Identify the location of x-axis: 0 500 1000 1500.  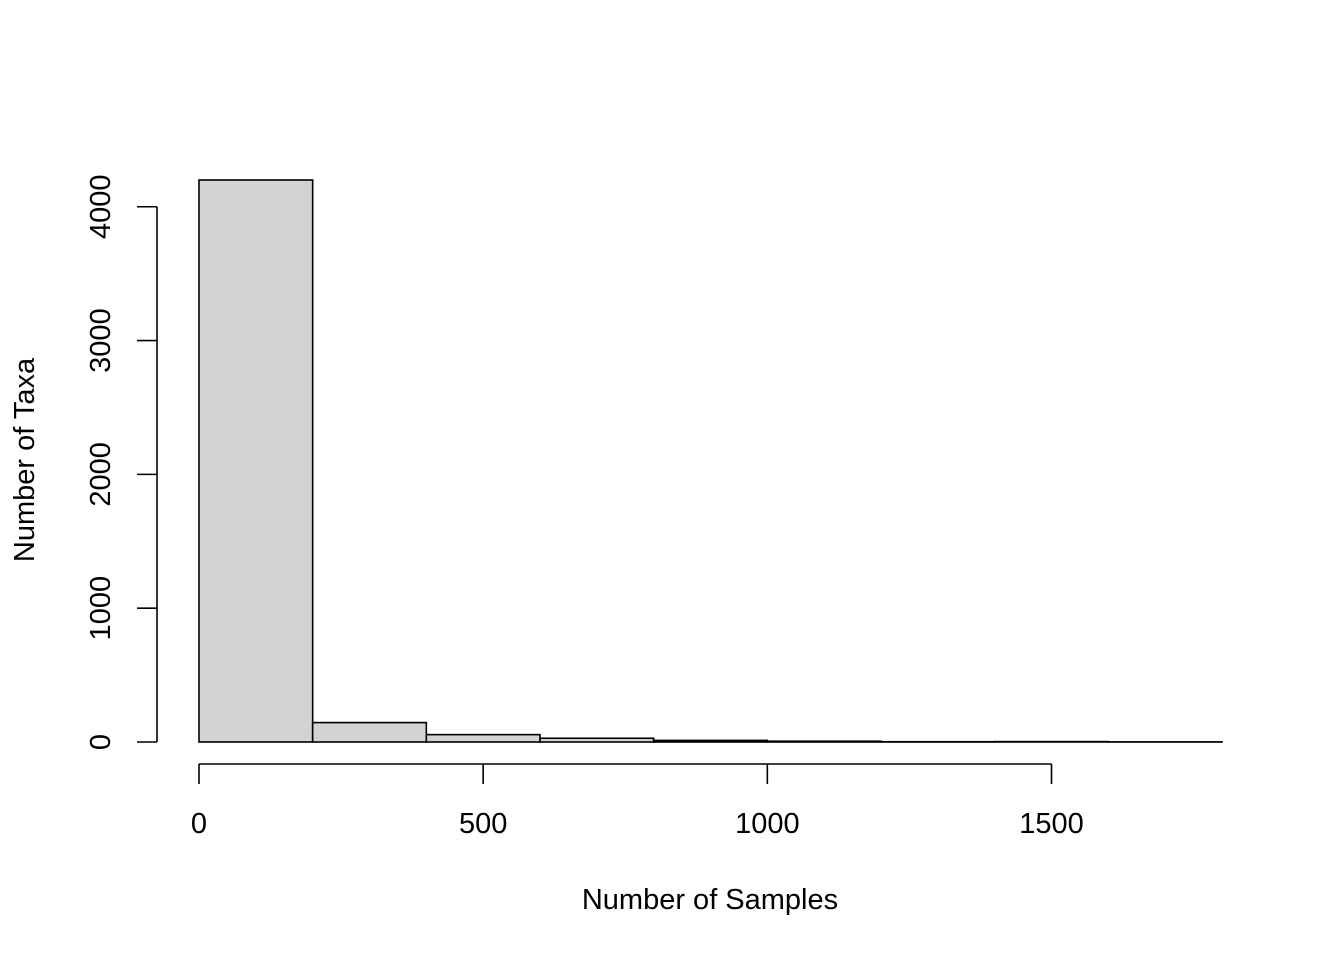
(637, 801).